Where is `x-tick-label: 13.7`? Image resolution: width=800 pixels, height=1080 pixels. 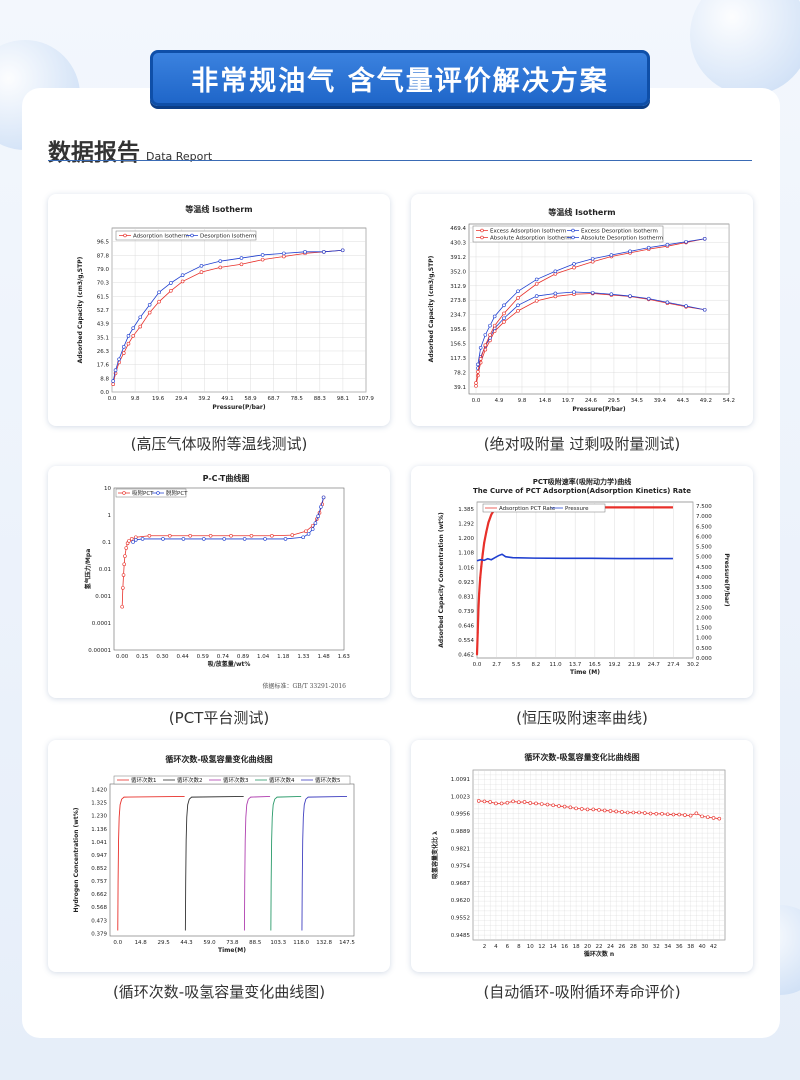 x-tick-label: 13.7 is located at coordinates (575, 665).